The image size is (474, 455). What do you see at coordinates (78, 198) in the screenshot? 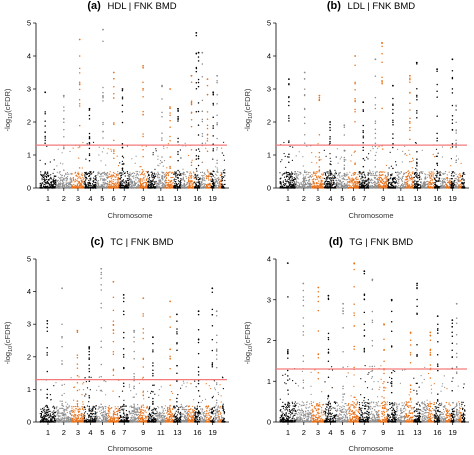
I see `x-tick-label: 3` at bounding box center [78, 198].